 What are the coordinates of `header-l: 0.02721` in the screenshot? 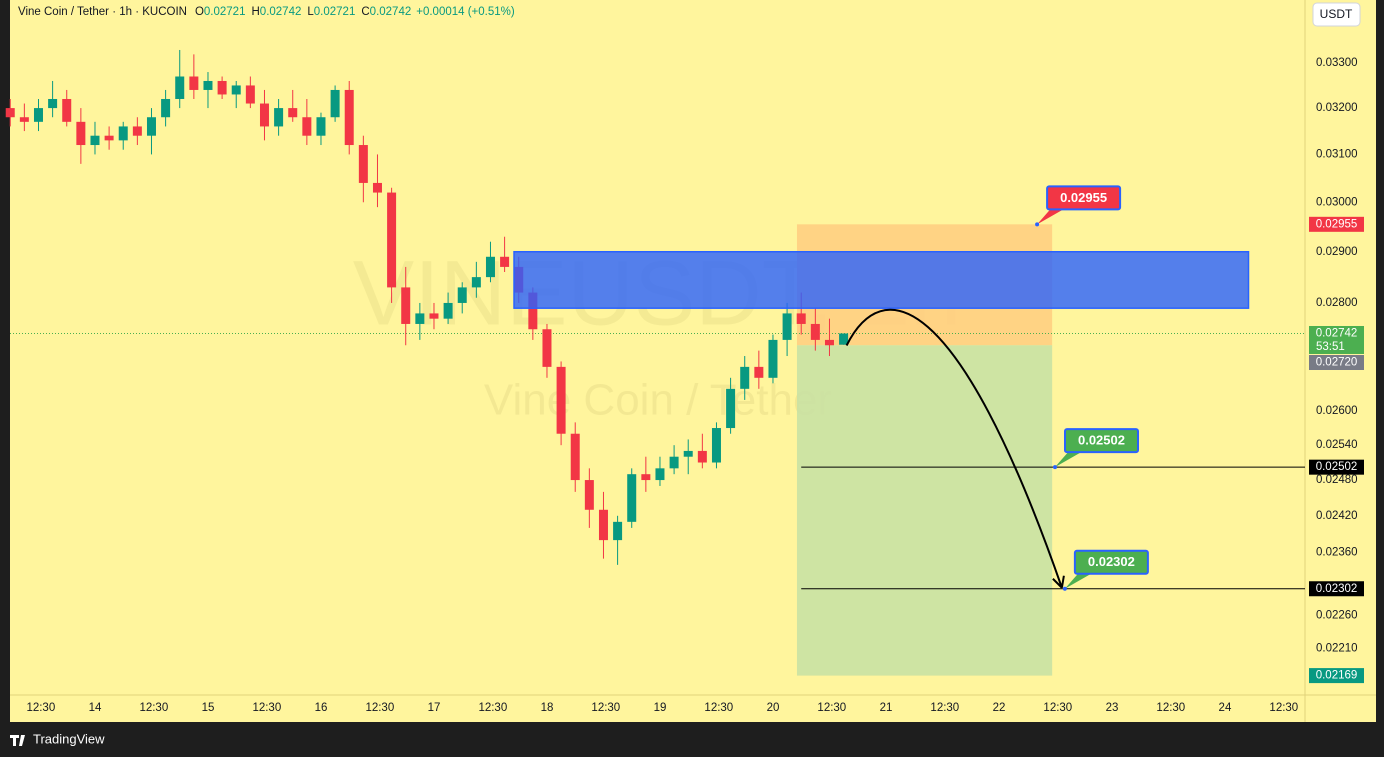 It's located at (335, 12).